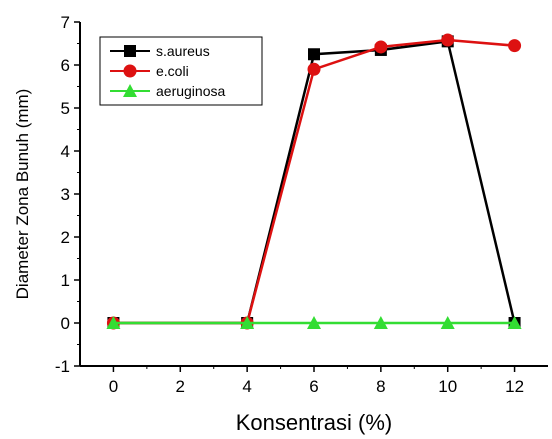 The width and height of the screenshot is (552, 439). What do you see at coordinates (65, 237) in the screenshot?
I see `y-tick-label: 2` at bounding box center [65, 237].